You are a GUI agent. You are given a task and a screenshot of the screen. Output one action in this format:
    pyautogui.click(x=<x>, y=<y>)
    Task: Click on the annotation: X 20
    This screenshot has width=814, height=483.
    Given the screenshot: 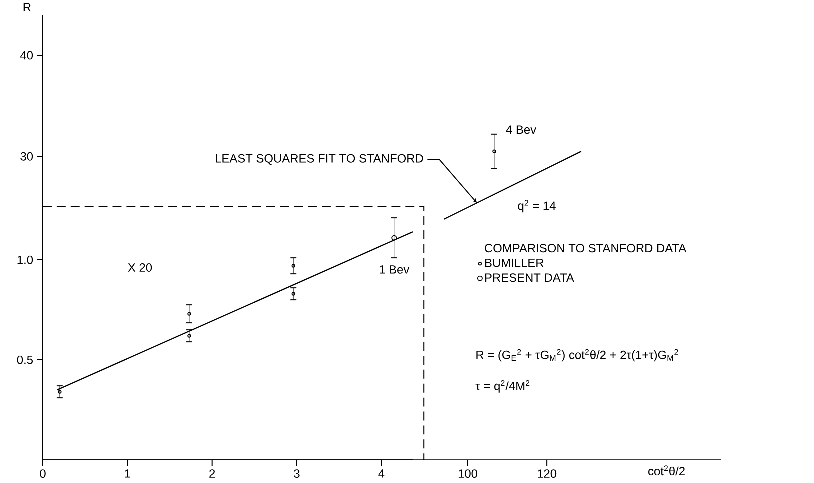 What is the action you would take?
    pyautogui.click(x=140, y=268)
    